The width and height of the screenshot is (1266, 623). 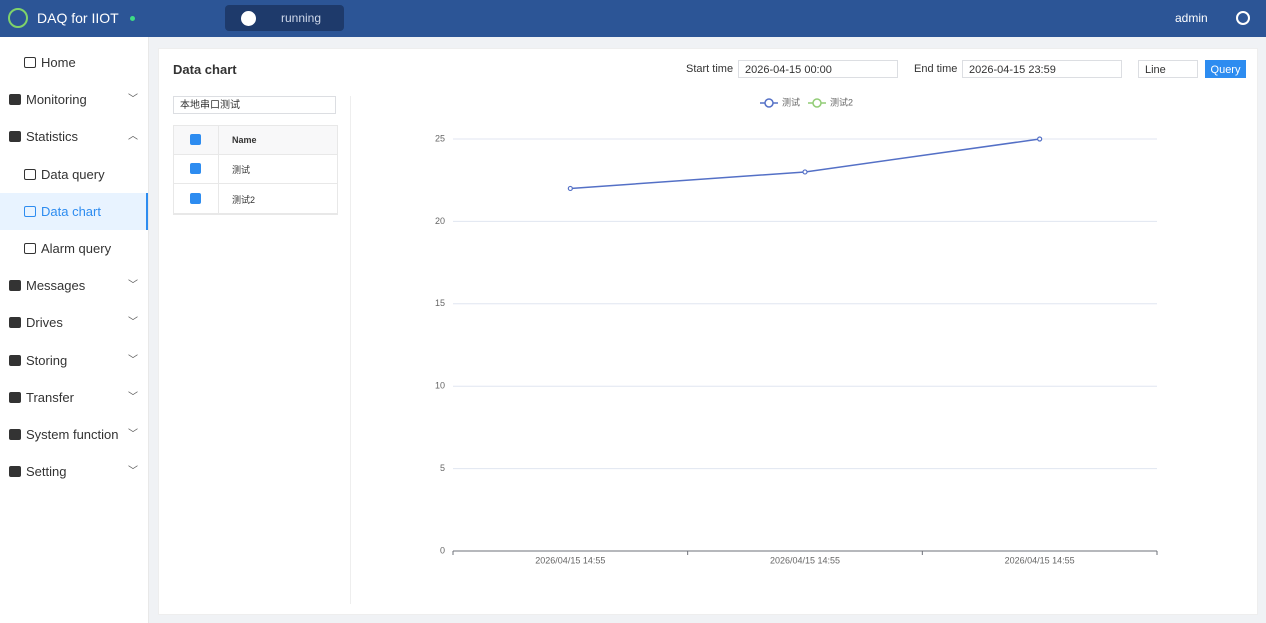 What do you see at coordinates (195, 139) in the screenshot?
I see `select-all` at bounding box center [195, 139].